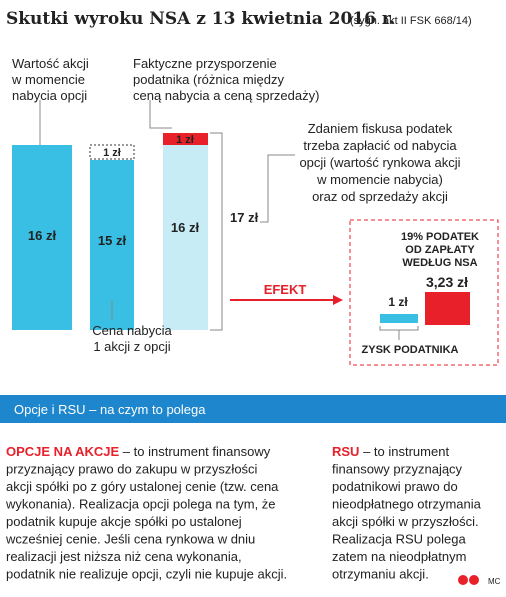 This screenshot has height=597, width=506. Describe the element at coordinates (205, 63) in the screenshot. I see `text-line: Faktyczne przysporzenie` at that location.